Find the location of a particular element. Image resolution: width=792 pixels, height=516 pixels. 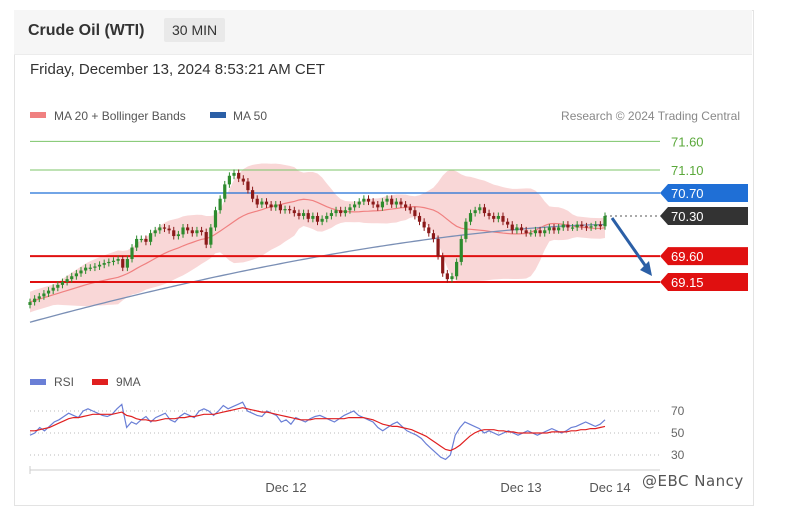

legend-label-ma20: MA 20 + Bollinger Bands is located at coordinates (120, 116).